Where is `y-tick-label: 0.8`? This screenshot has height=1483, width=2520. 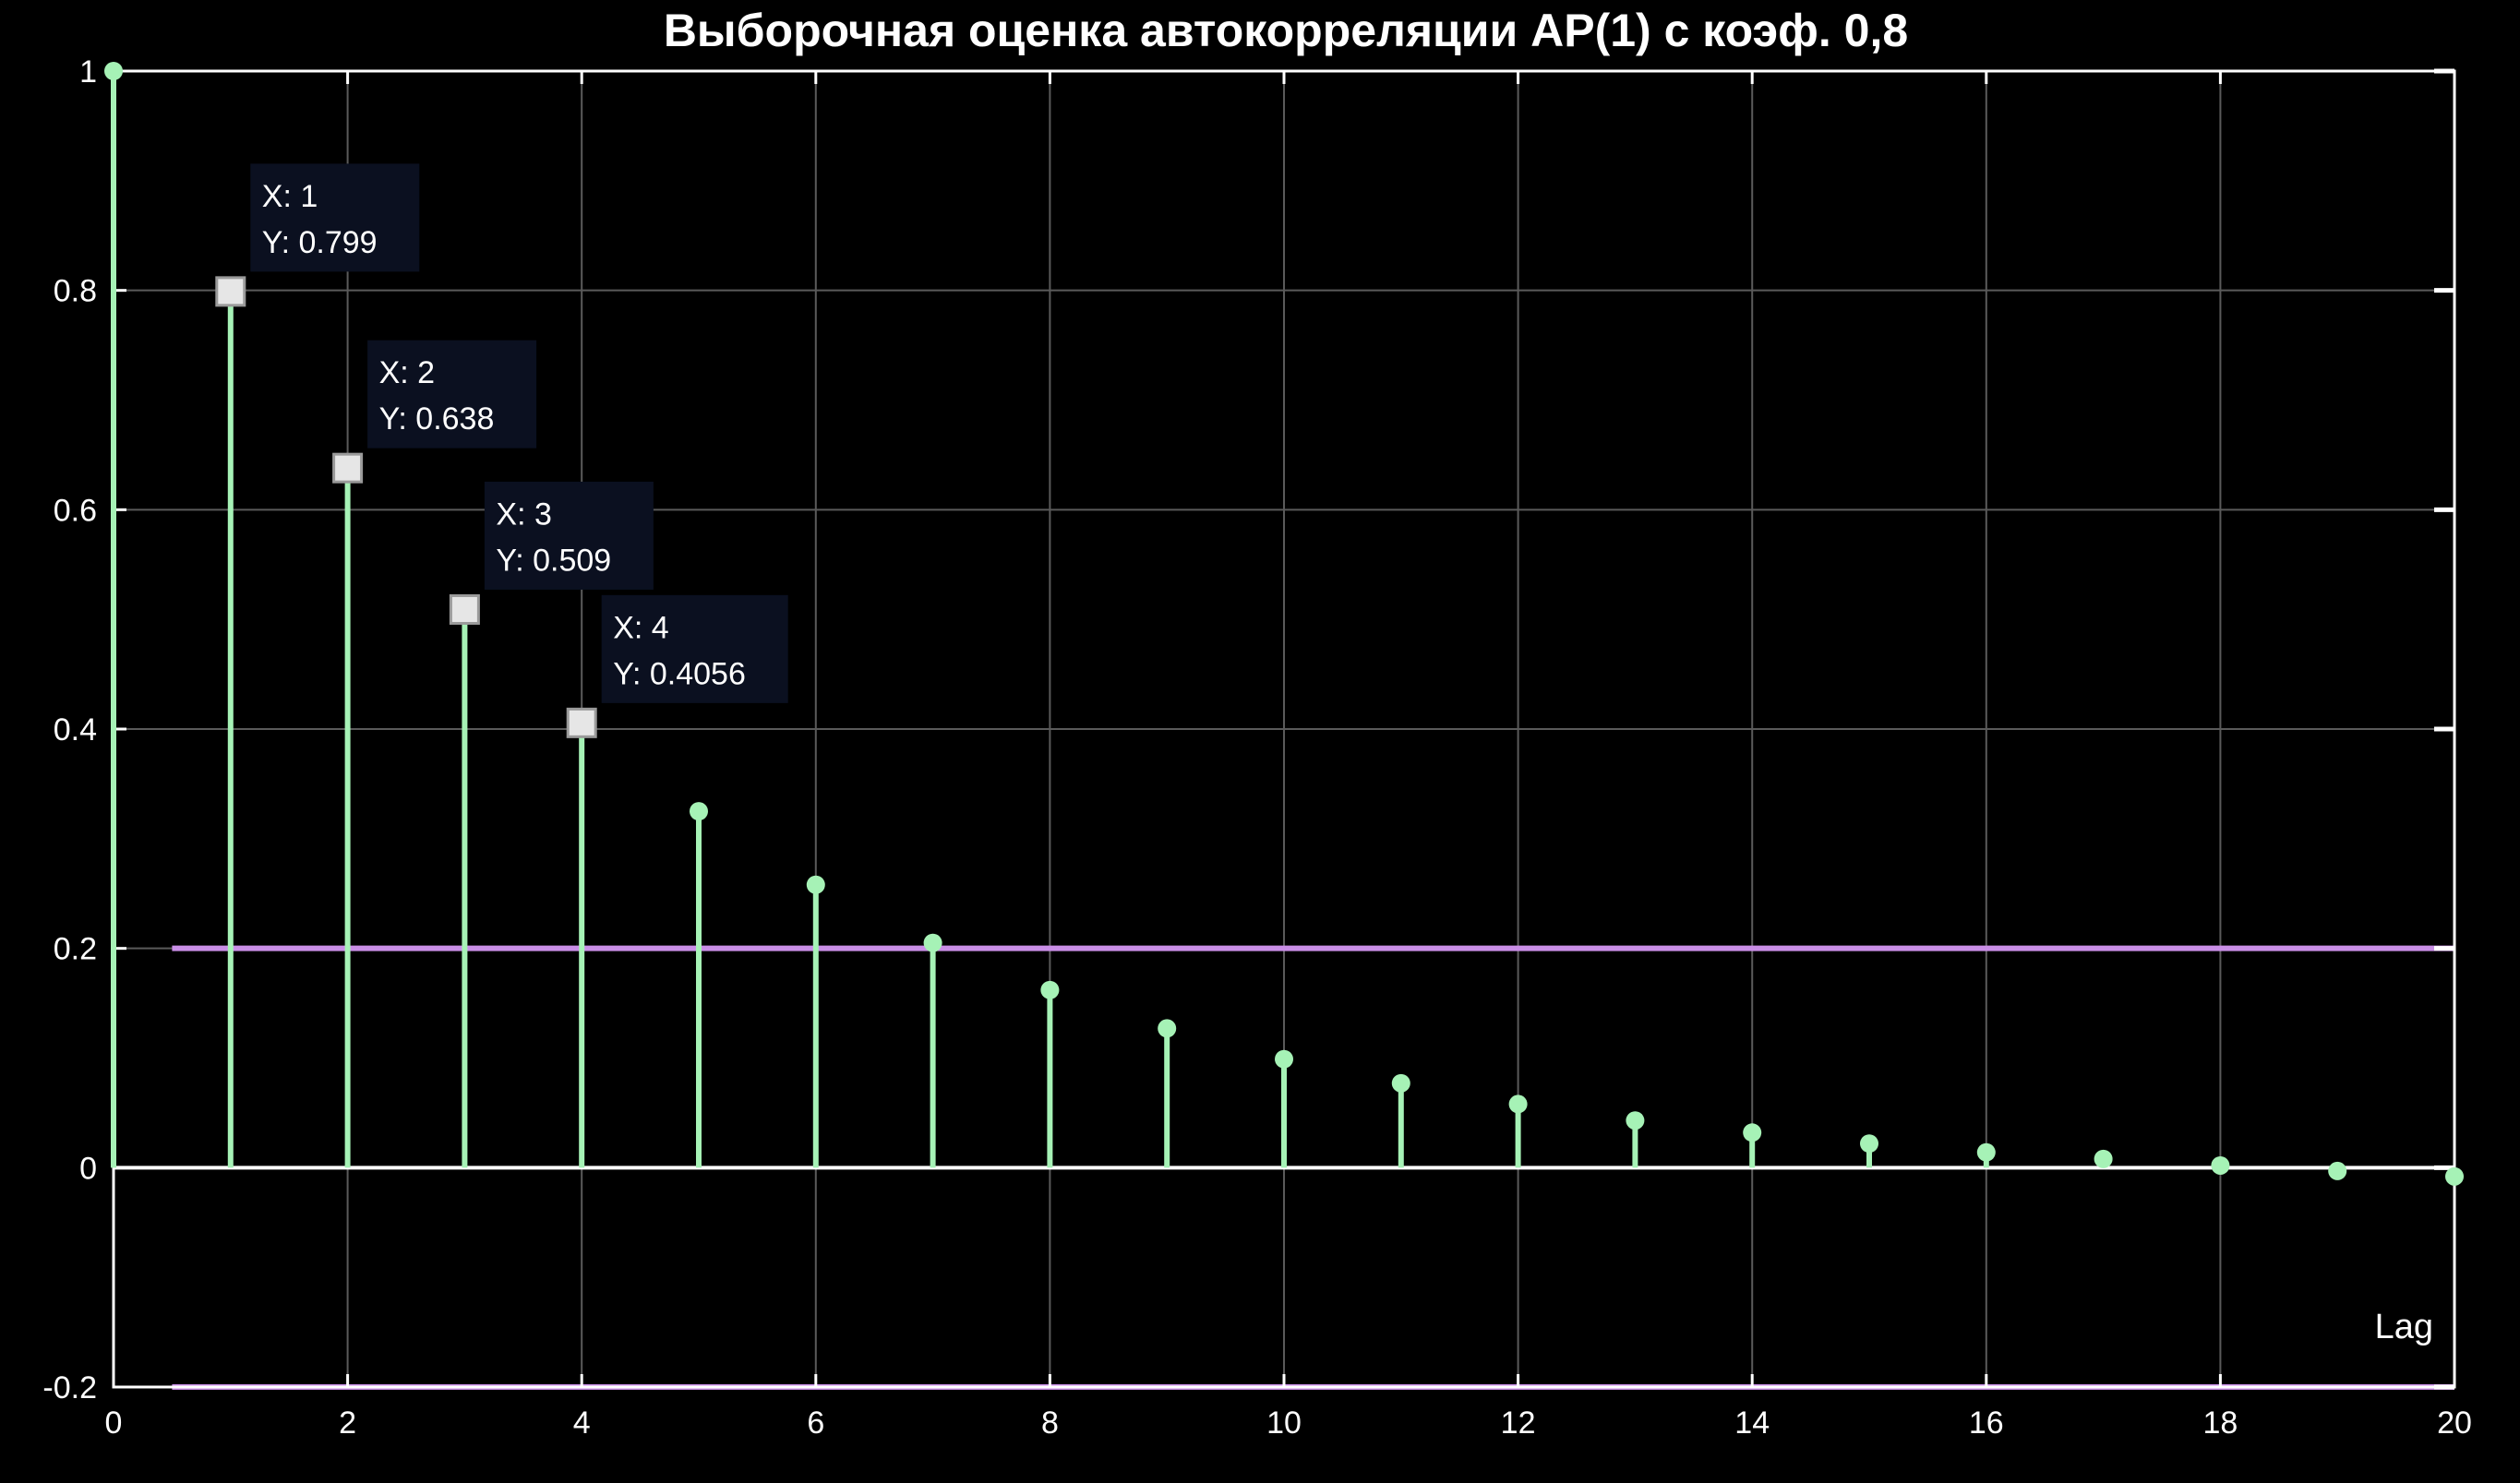 y-tick-label: 0.8 is located at coordinates (75, 291).